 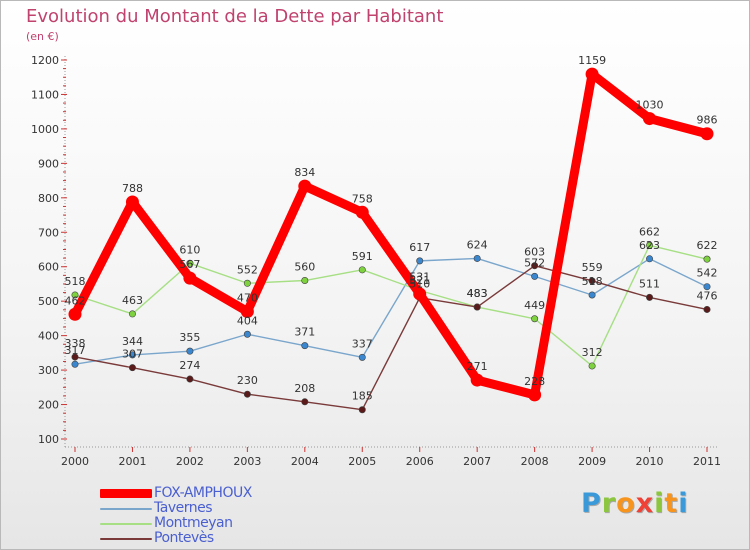 What do you see at coordinates (477, 366) in the screenshot?
I see `data-label: 271` at bounding box center [477, 366].